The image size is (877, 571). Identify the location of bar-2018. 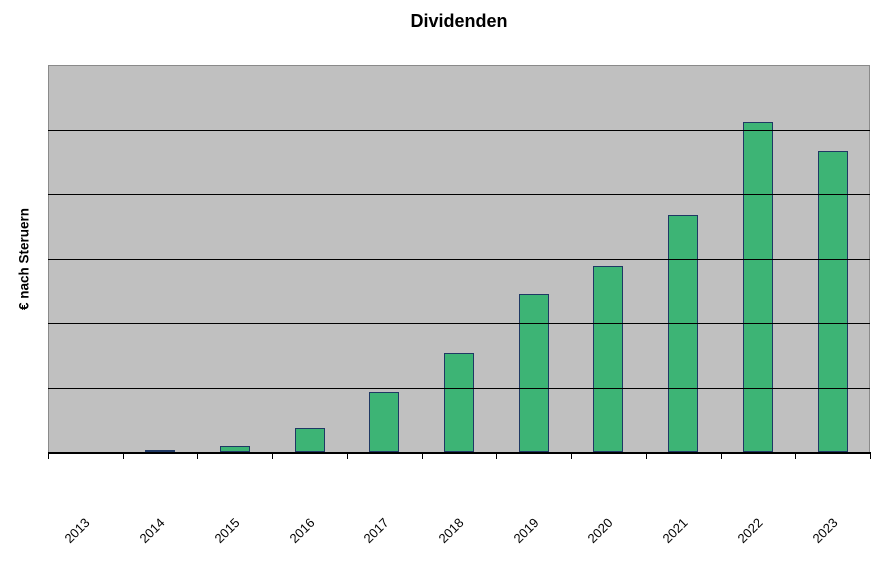
(459, 402).